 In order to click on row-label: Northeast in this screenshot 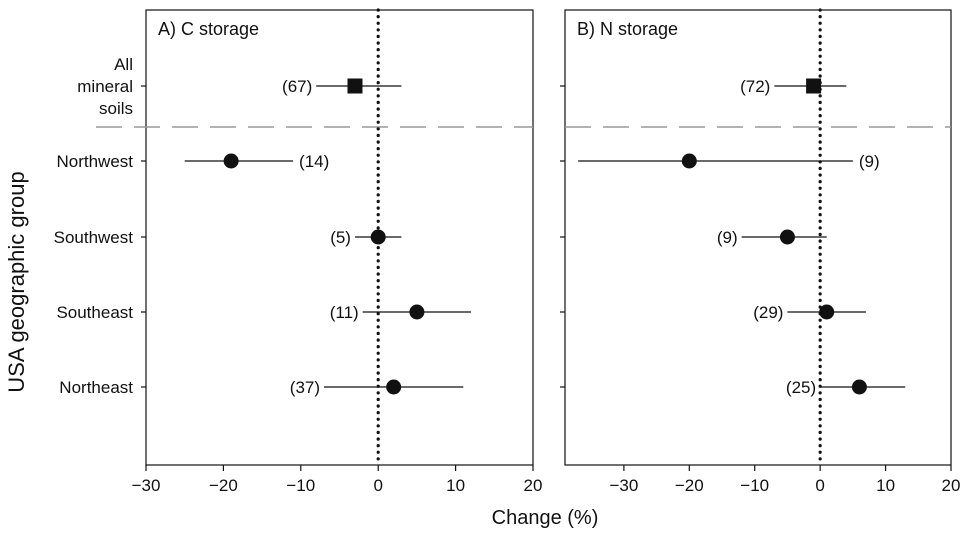, I will do `click(96, 387)`.